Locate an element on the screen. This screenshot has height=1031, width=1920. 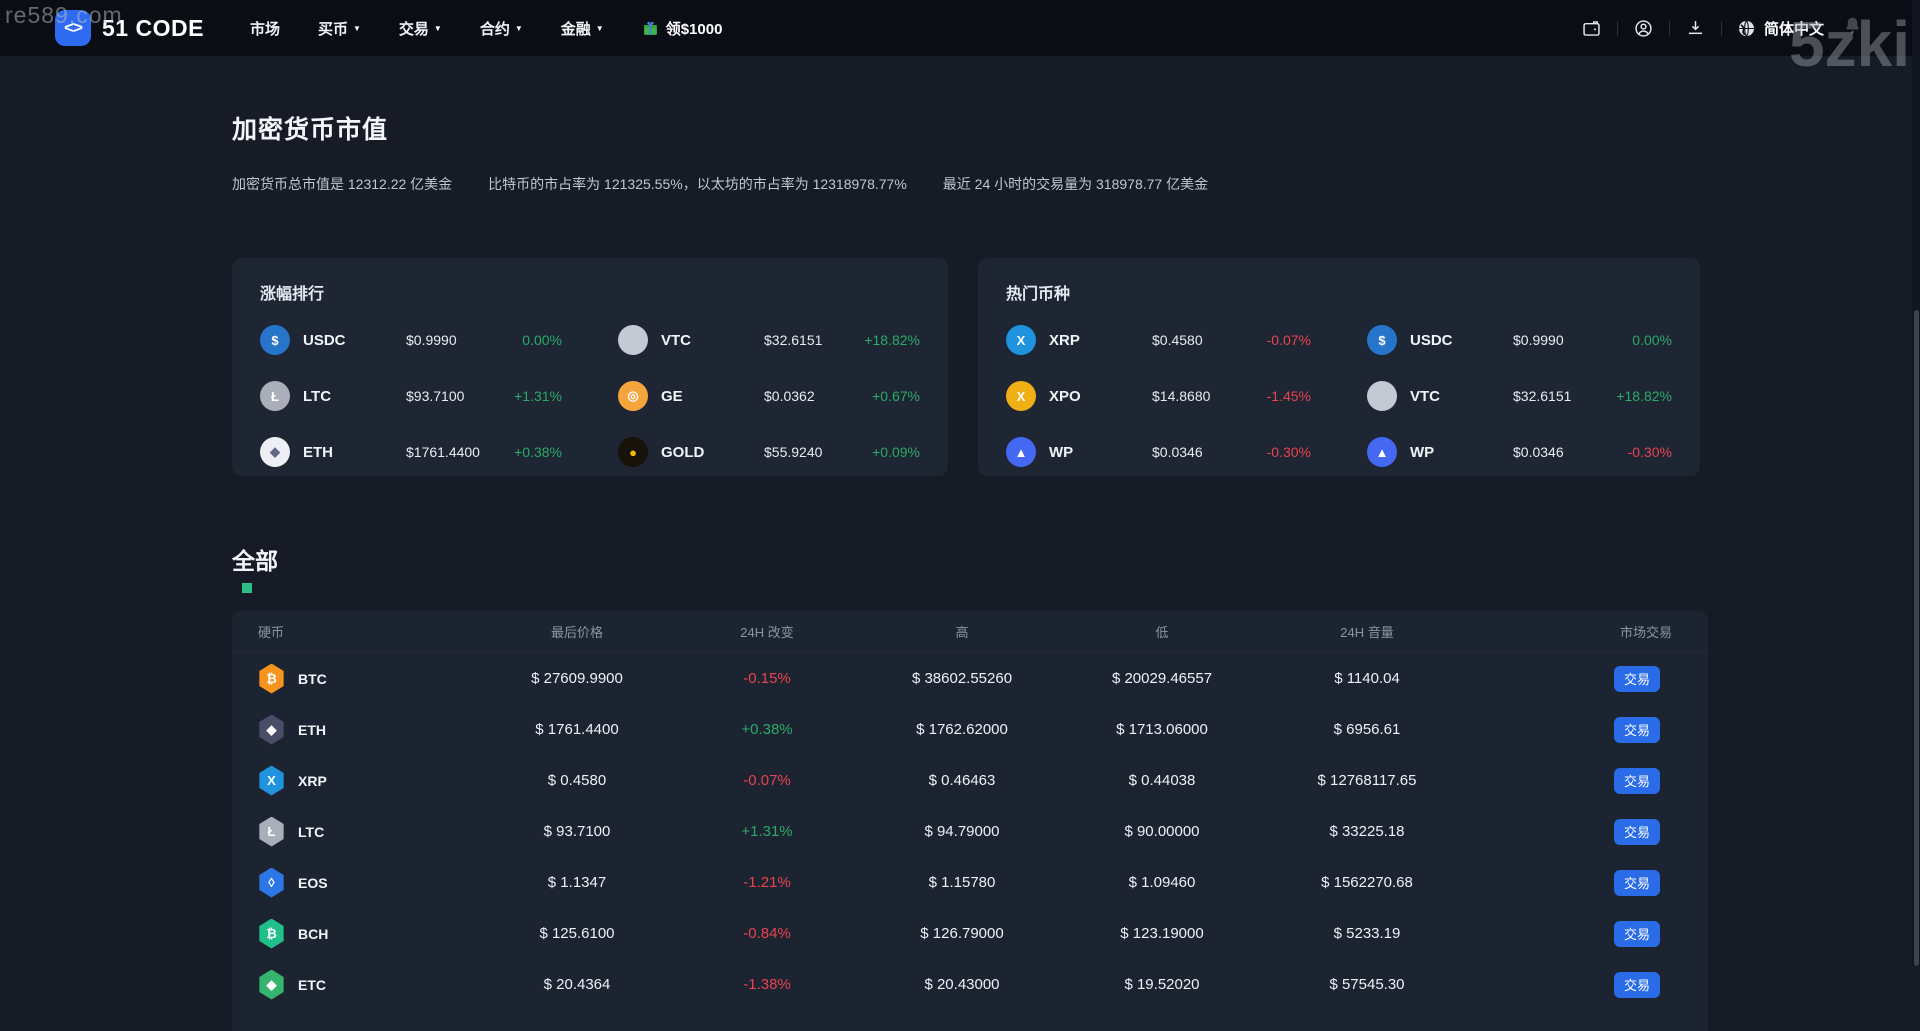
col-header-last-price: 最后价格 is located at coordinates (576, 632).